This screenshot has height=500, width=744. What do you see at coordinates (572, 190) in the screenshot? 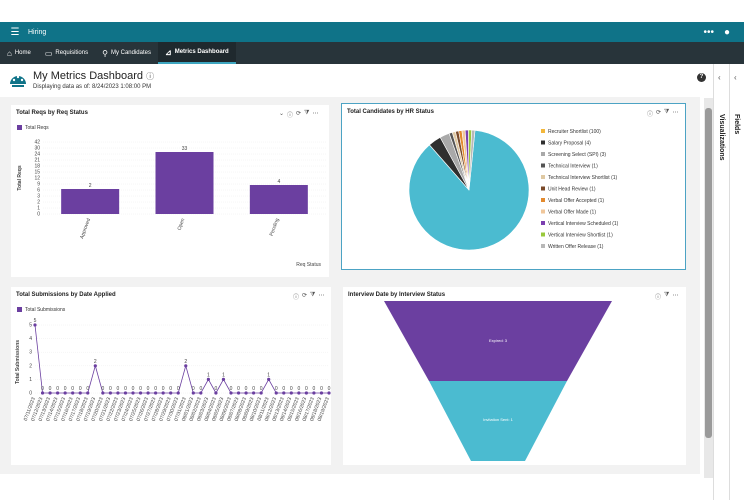
I see `legend-label: Unit Head Review (1)` at bounding box center [572, 190].